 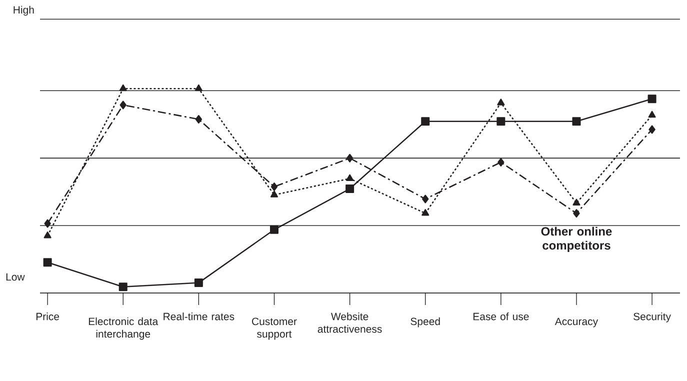 I want to click on x-tick-label: Price, so click(x=48, y=316).